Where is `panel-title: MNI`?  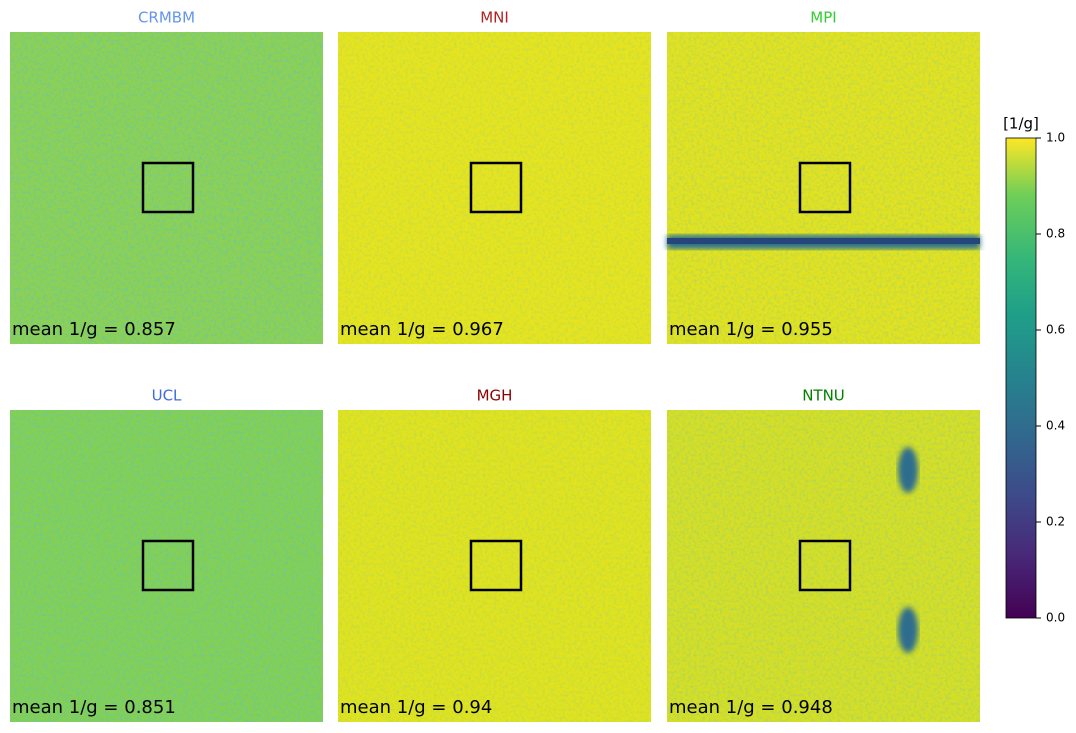
panel-title: MNI is located at coordinates (494, 18).